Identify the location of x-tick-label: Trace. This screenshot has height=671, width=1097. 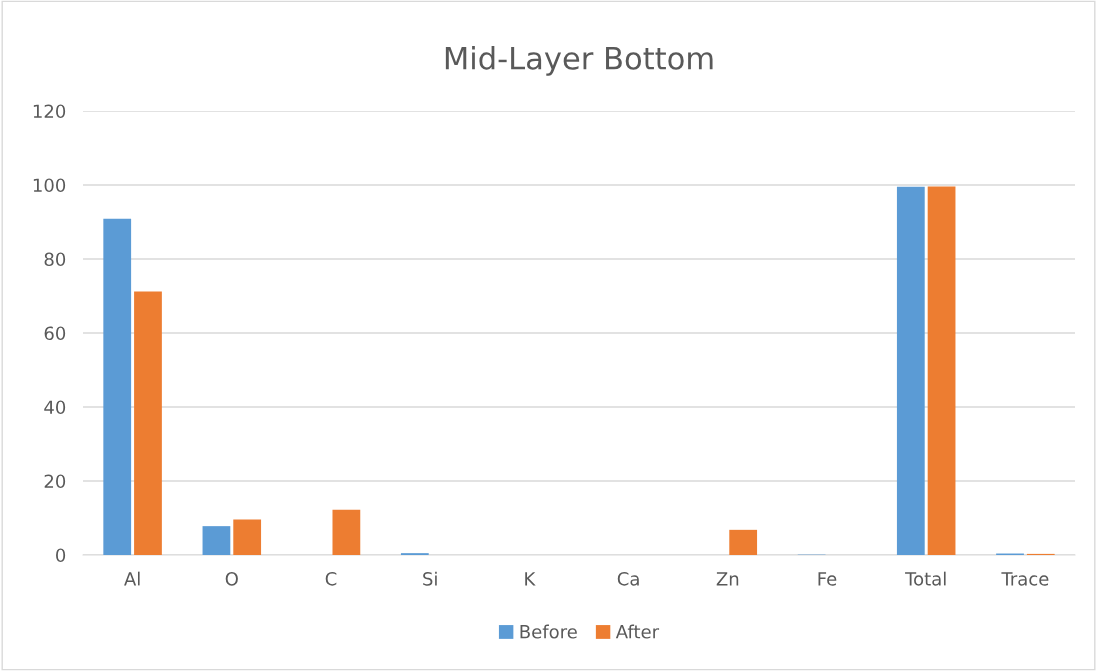
(1025, 579).